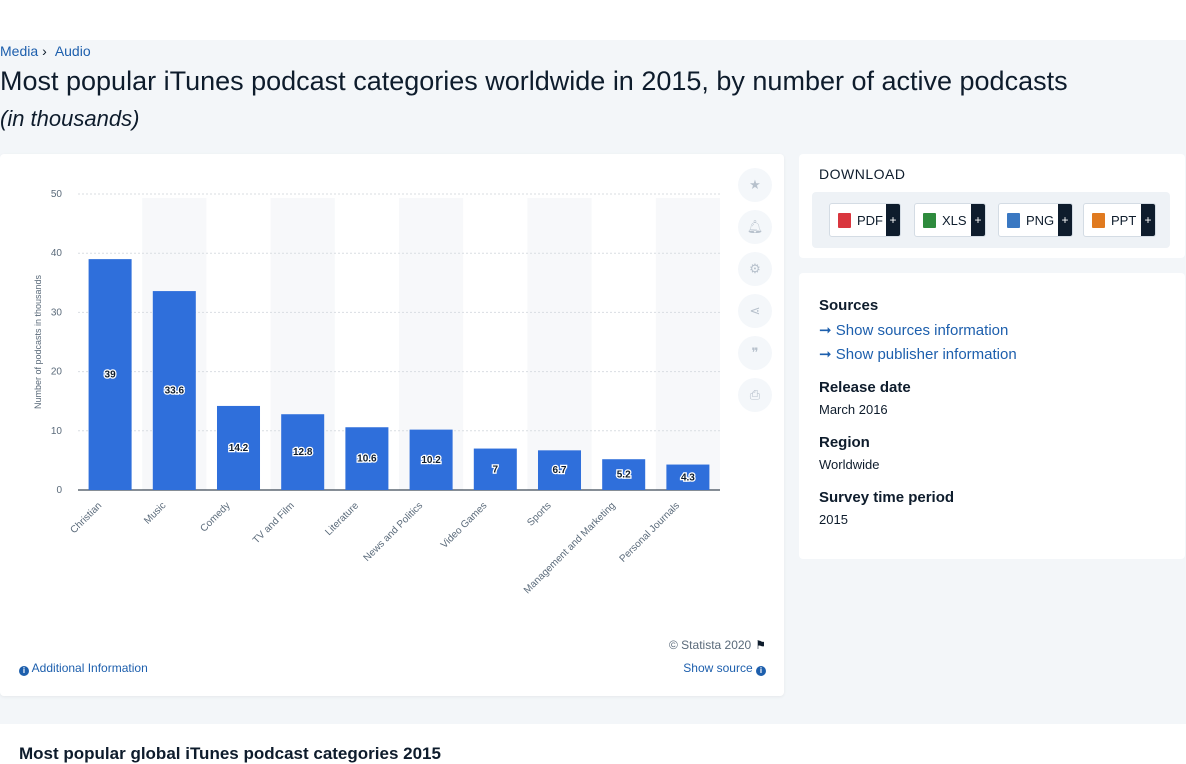 The width and height of the screenshot is (1186, 764). Describe the element at coordinates (760, 645) in the screenshot. I see `report-flag-icon: ⚑` at that location.